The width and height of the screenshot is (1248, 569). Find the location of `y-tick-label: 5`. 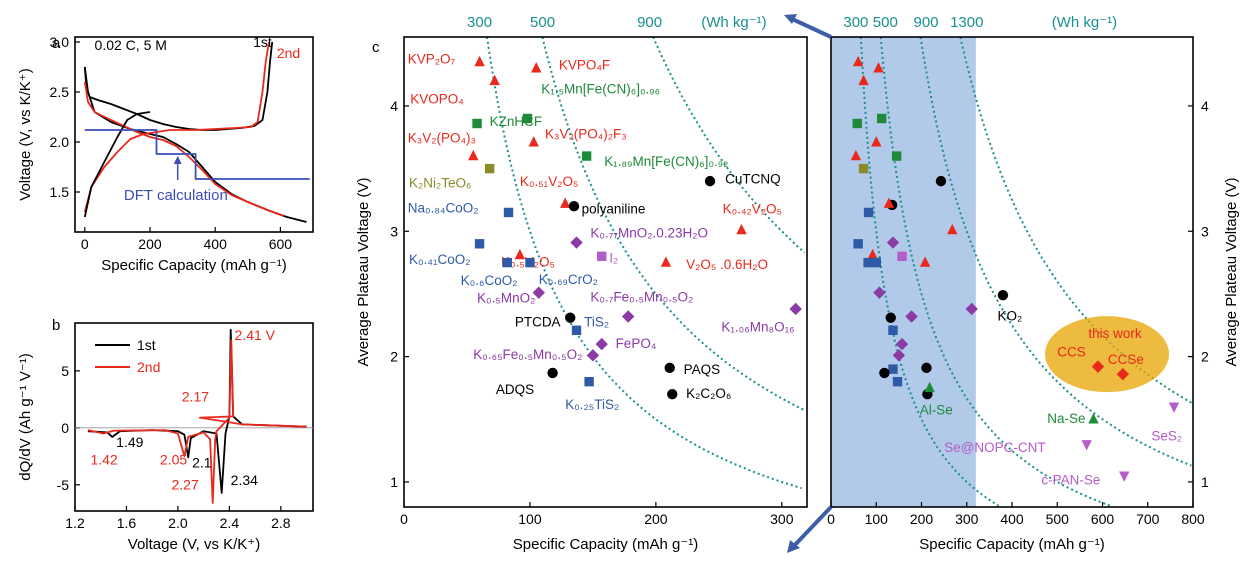

y-tick-label: 5 is located at coordinates (65, 371).